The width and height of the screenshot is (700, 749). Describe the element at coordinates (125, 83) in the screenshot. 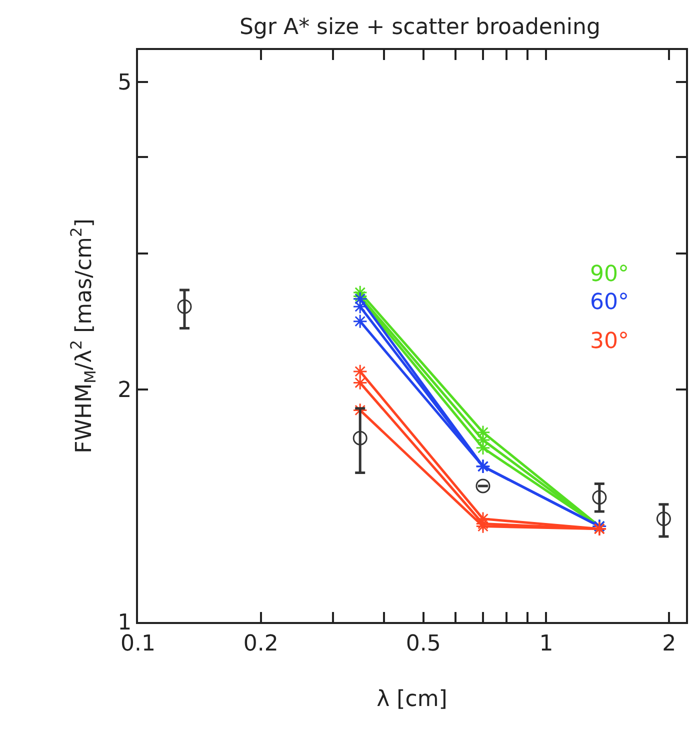

I see `y-tick-label: 5` at that location.